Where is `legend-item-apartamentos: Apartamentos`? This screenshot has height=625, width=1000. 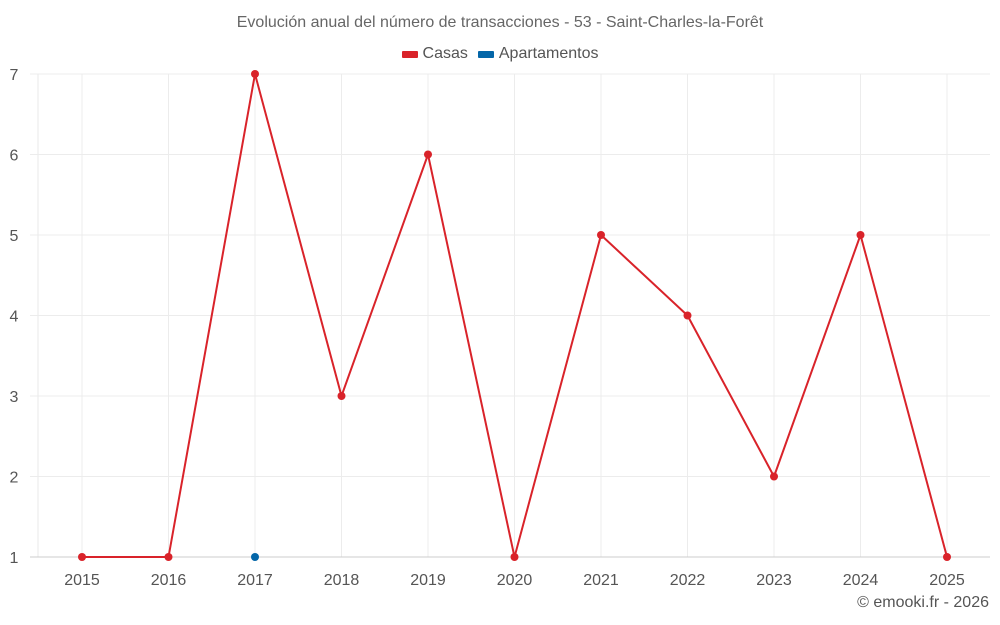
legend-item-apartamentos: Apartamentos is located at coordinates (538, 54).